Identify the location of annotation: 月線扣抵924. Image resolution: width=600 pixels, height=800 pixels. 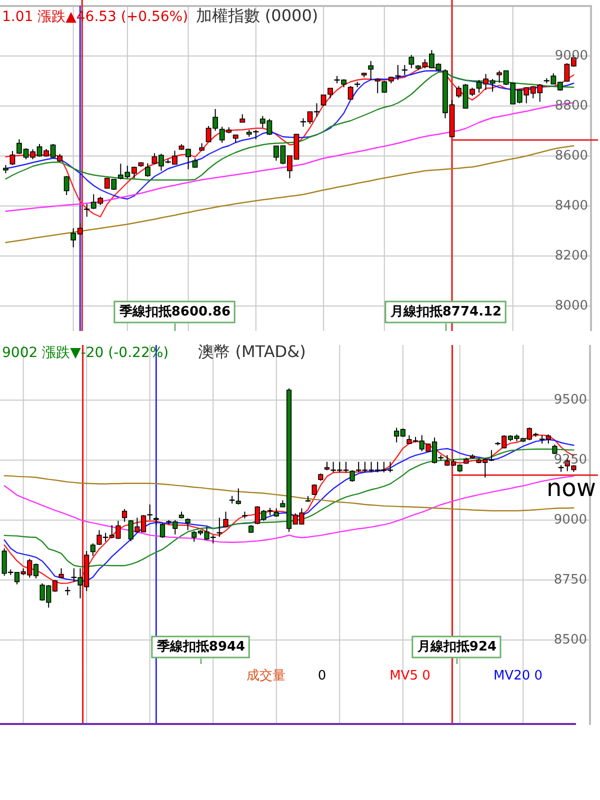
(456, 647).